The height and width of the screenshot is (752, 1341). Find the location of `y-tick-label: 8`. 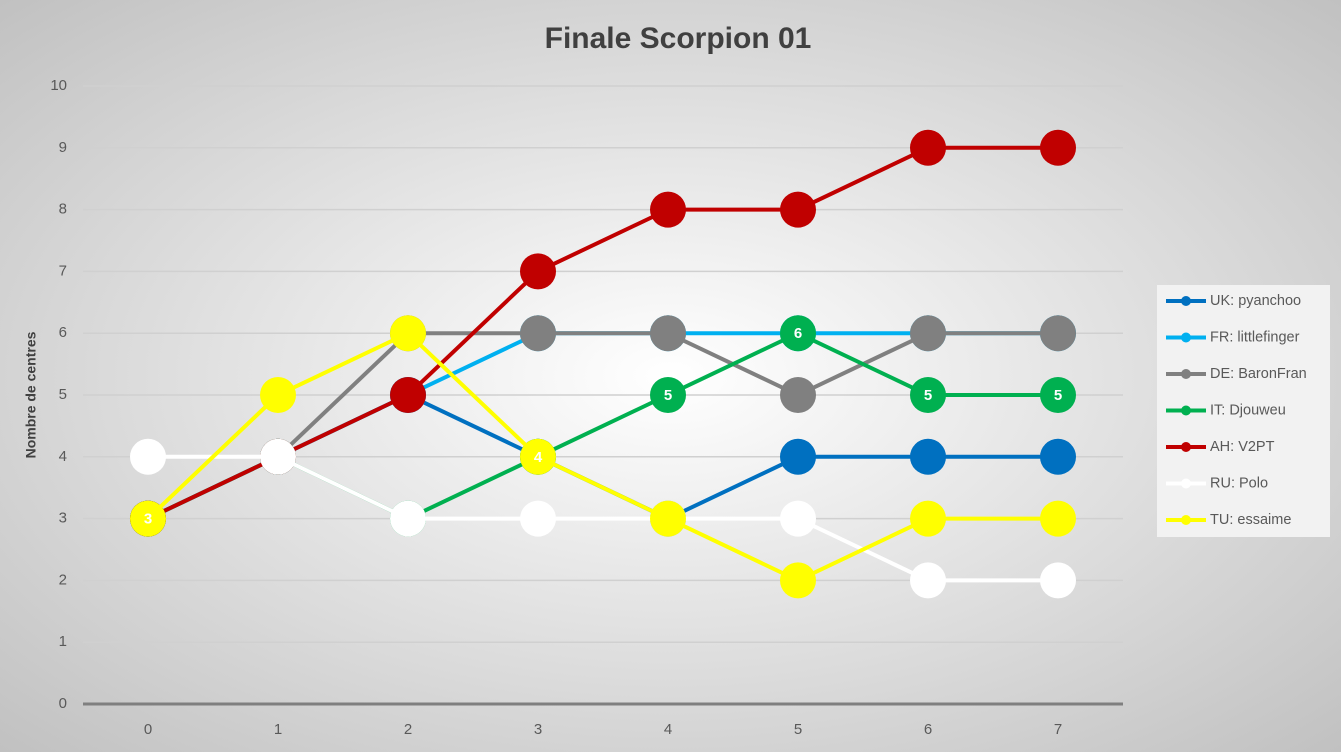

y-tick-label: 8 is located at coordinates (63, 209).